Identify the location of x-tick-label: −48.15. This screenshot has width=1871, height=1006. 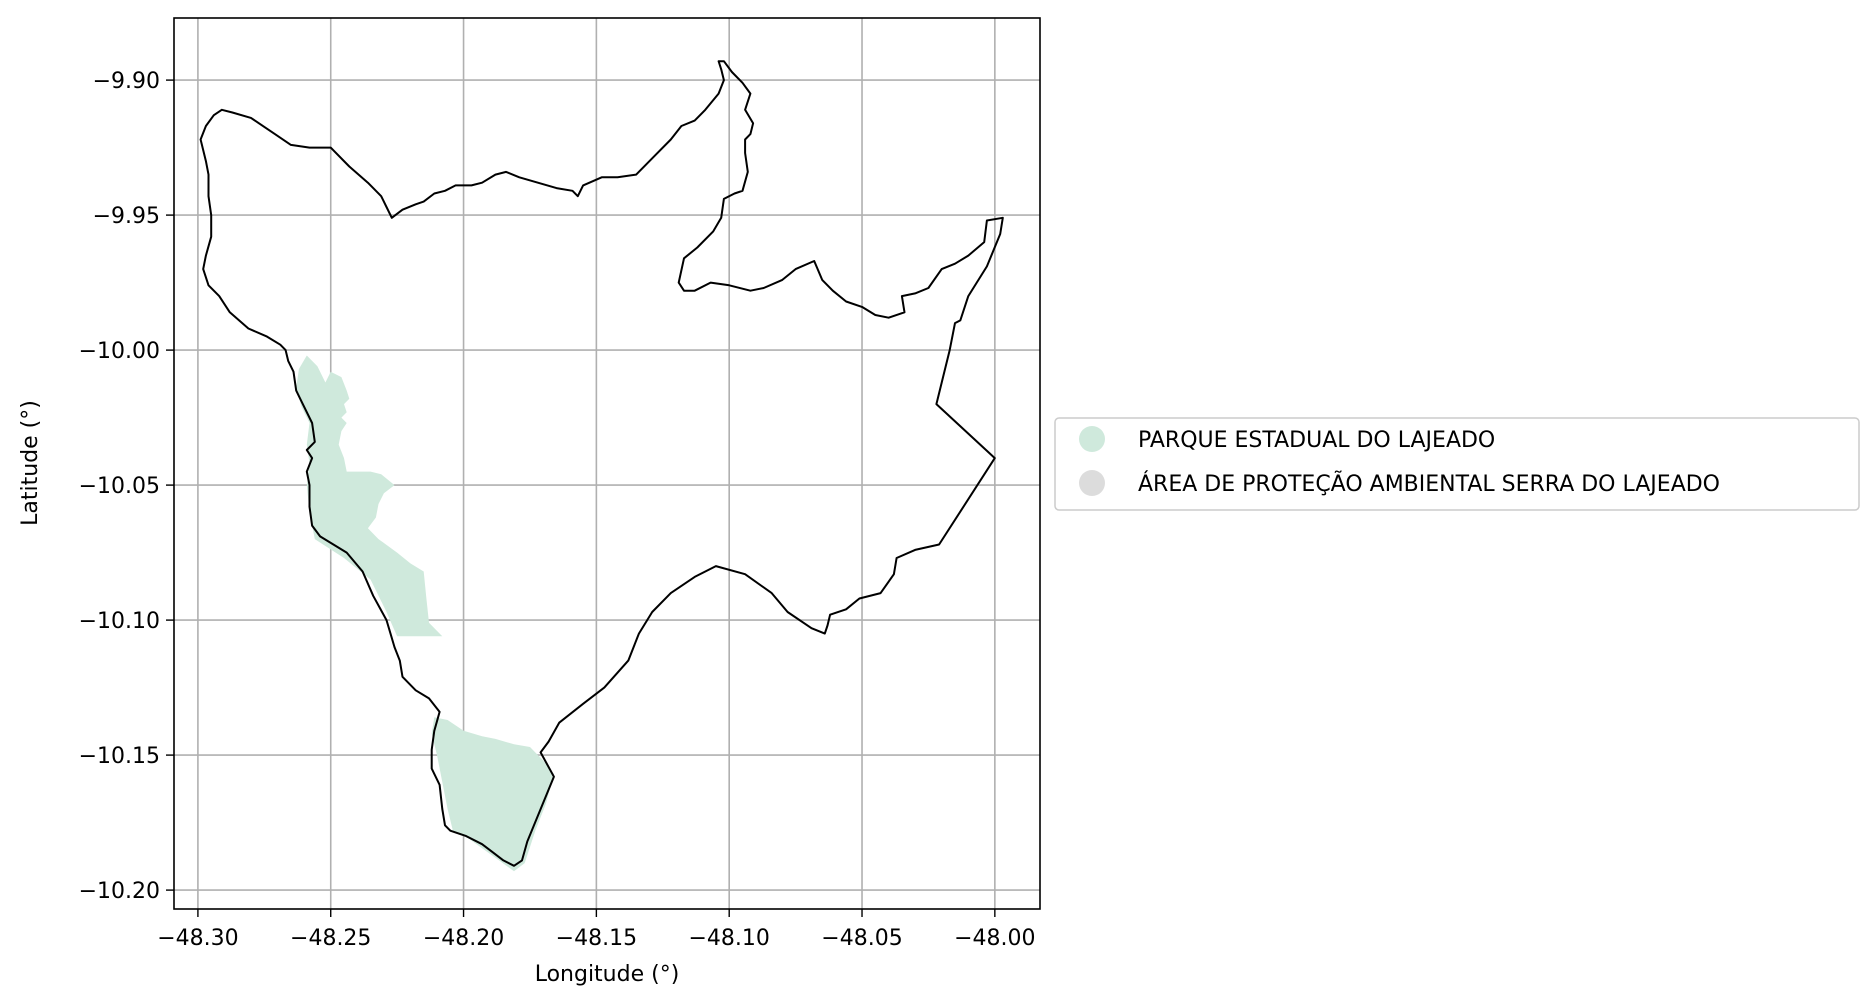
(596, 938).